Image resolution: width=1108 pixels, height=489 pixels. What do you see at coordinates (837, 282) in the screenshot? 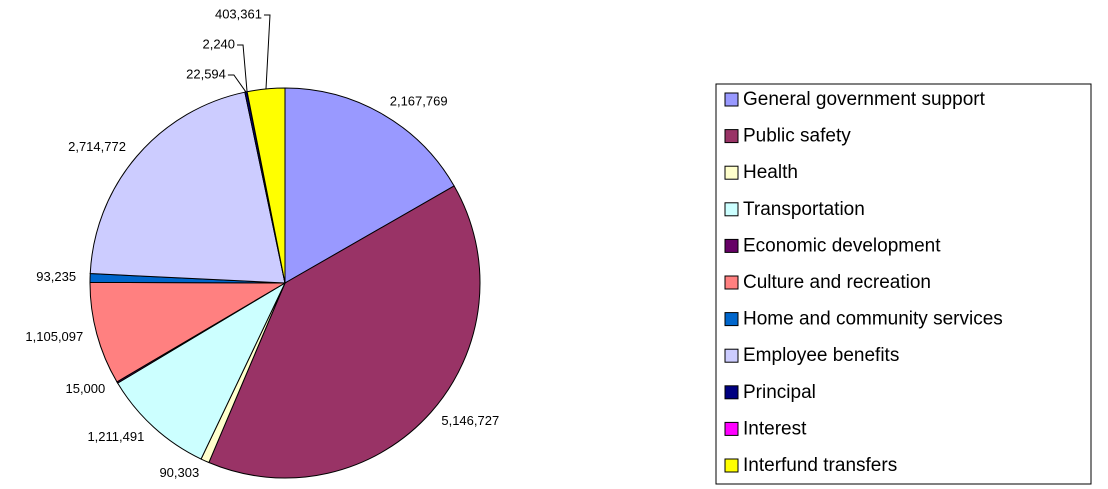
I see `legend-label: Culture and recreation` at bounding box center [837, 282].